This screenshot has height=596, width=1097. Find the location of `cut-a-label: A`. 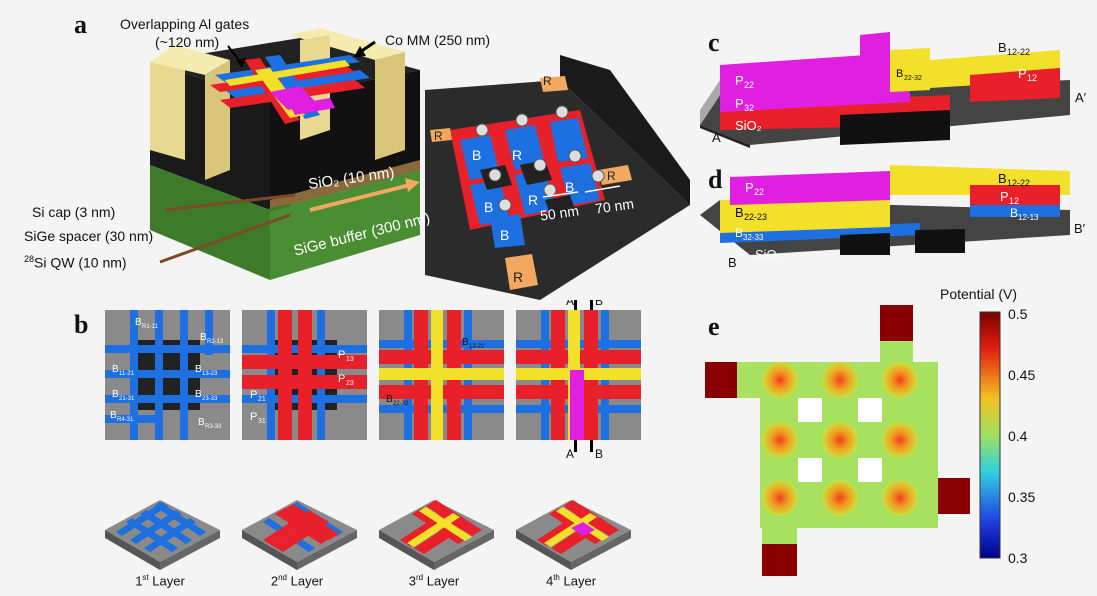

cut-a-label: A is located at coordinates (716, 137).